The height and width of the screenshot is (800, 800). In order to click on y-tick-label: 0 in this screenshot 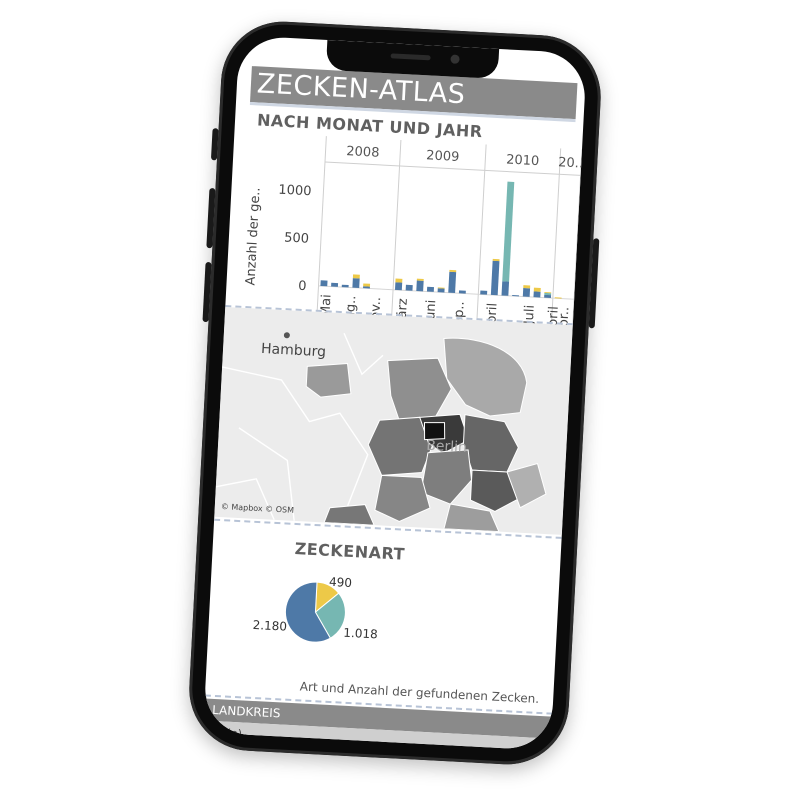, I will do `click(302, 286)`.